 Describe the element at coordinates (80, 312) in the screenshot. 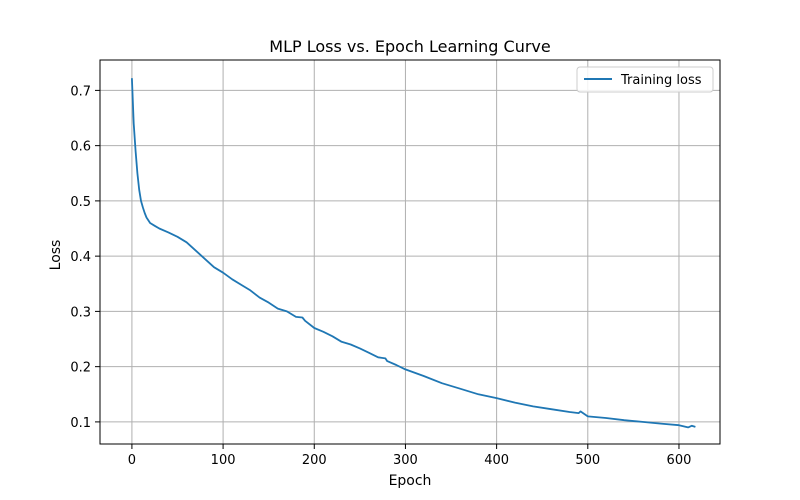

I see `y-tick-label: 0.3` at that location.